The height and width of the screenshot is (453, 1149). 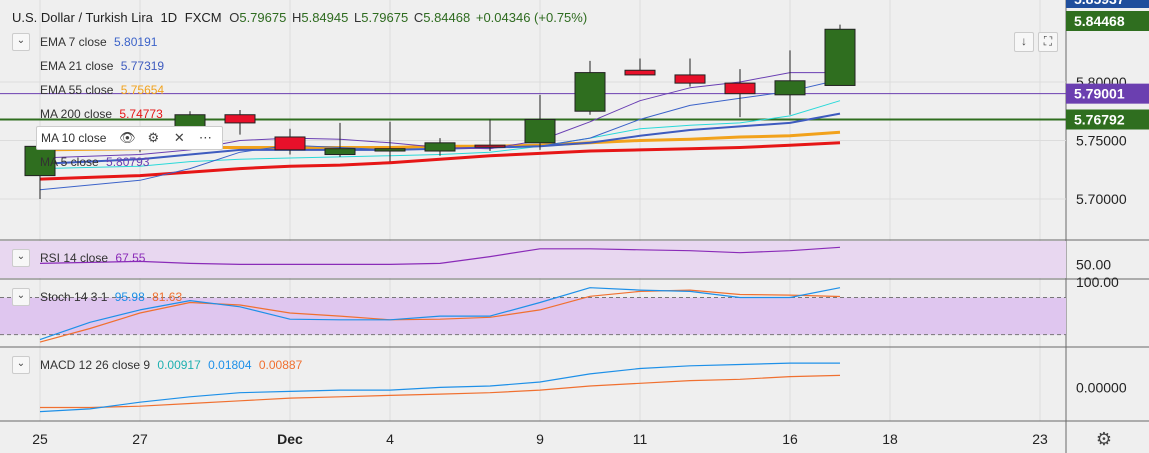 I want to click on x-tick-label: 16, so click(x=790, y=439).